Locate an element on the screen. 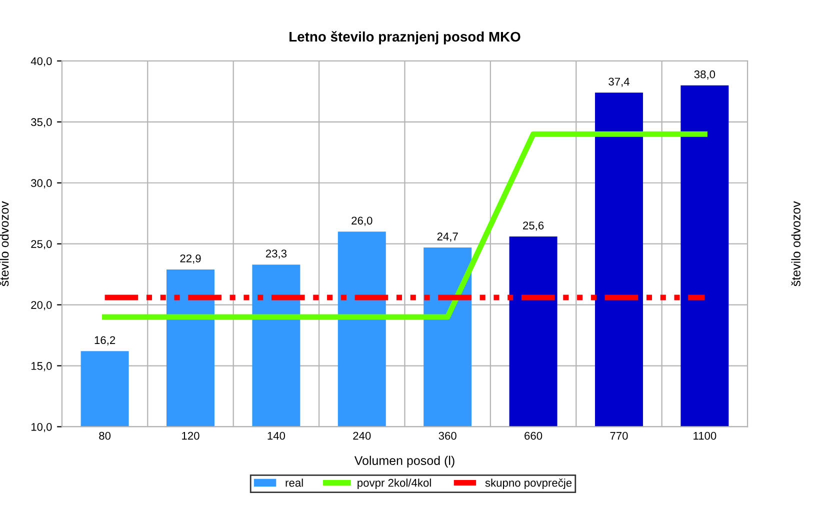 This screenshot has height=508, width=826. x-tick-label: 360 is located at coordinates (447, 436).